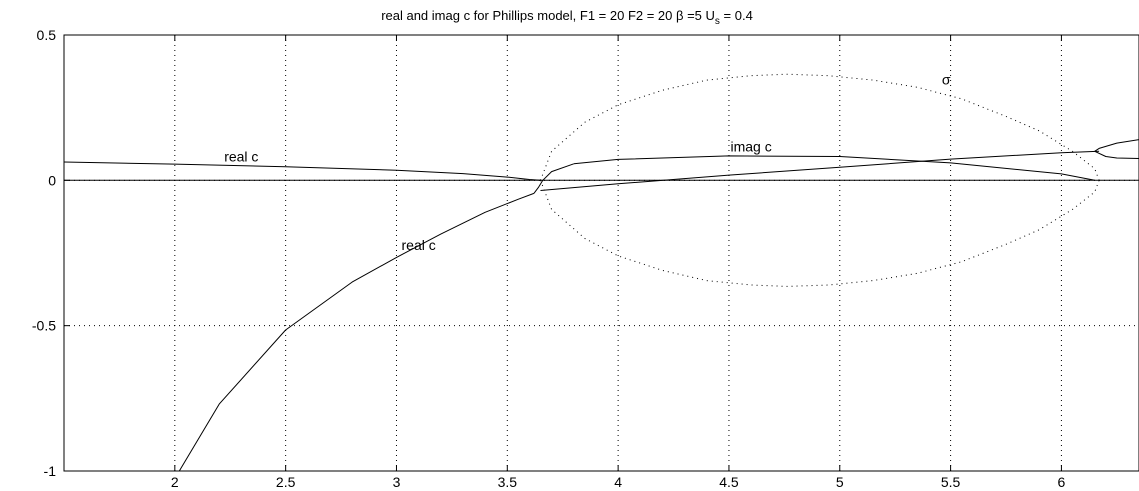 The width and height of the screenshot is (1139, 491). Describe the element at coordinates (52, 180) in the screenshot. I see `y-tick-label: 0` at that location.